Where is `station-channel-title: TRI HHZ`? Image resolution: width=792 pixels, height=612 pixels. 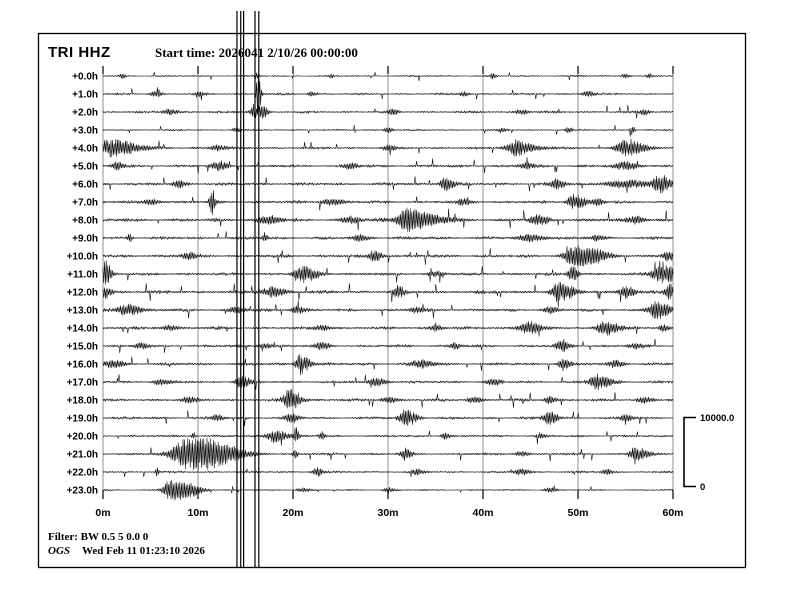 station-channel-title: TRI HHZ is located at coordinates (79, 52).